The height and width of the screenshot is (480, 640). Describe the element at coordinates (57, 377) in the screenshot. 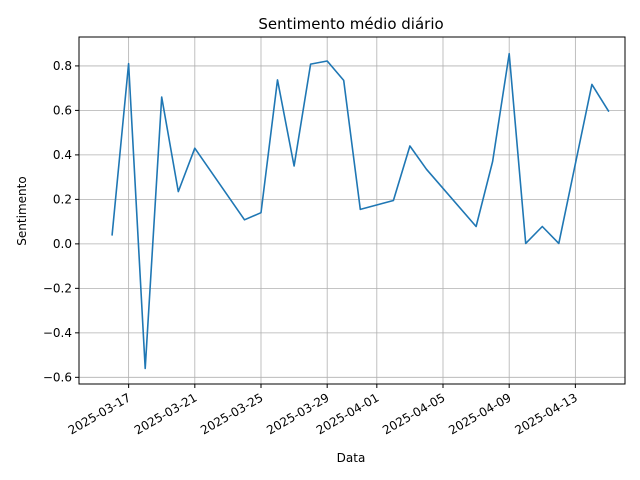

I see `y-tick-label: −0.6` at that location.